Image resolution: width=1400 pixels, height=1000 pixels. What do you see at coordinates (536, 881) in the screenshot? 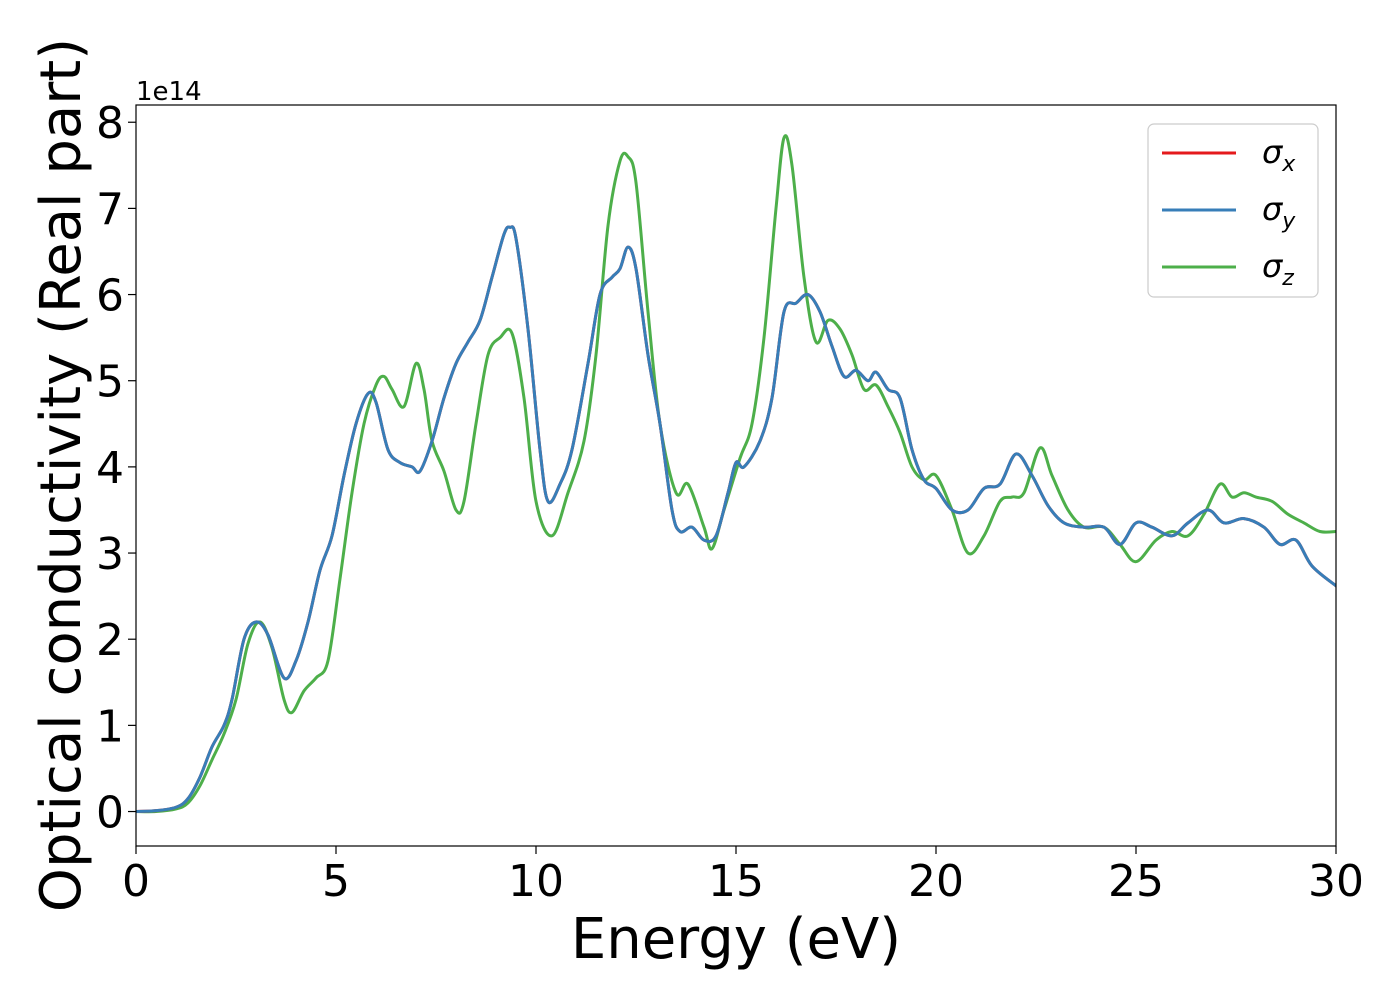
I see `x-tick-label: 10` at bounding box center [536, 881].